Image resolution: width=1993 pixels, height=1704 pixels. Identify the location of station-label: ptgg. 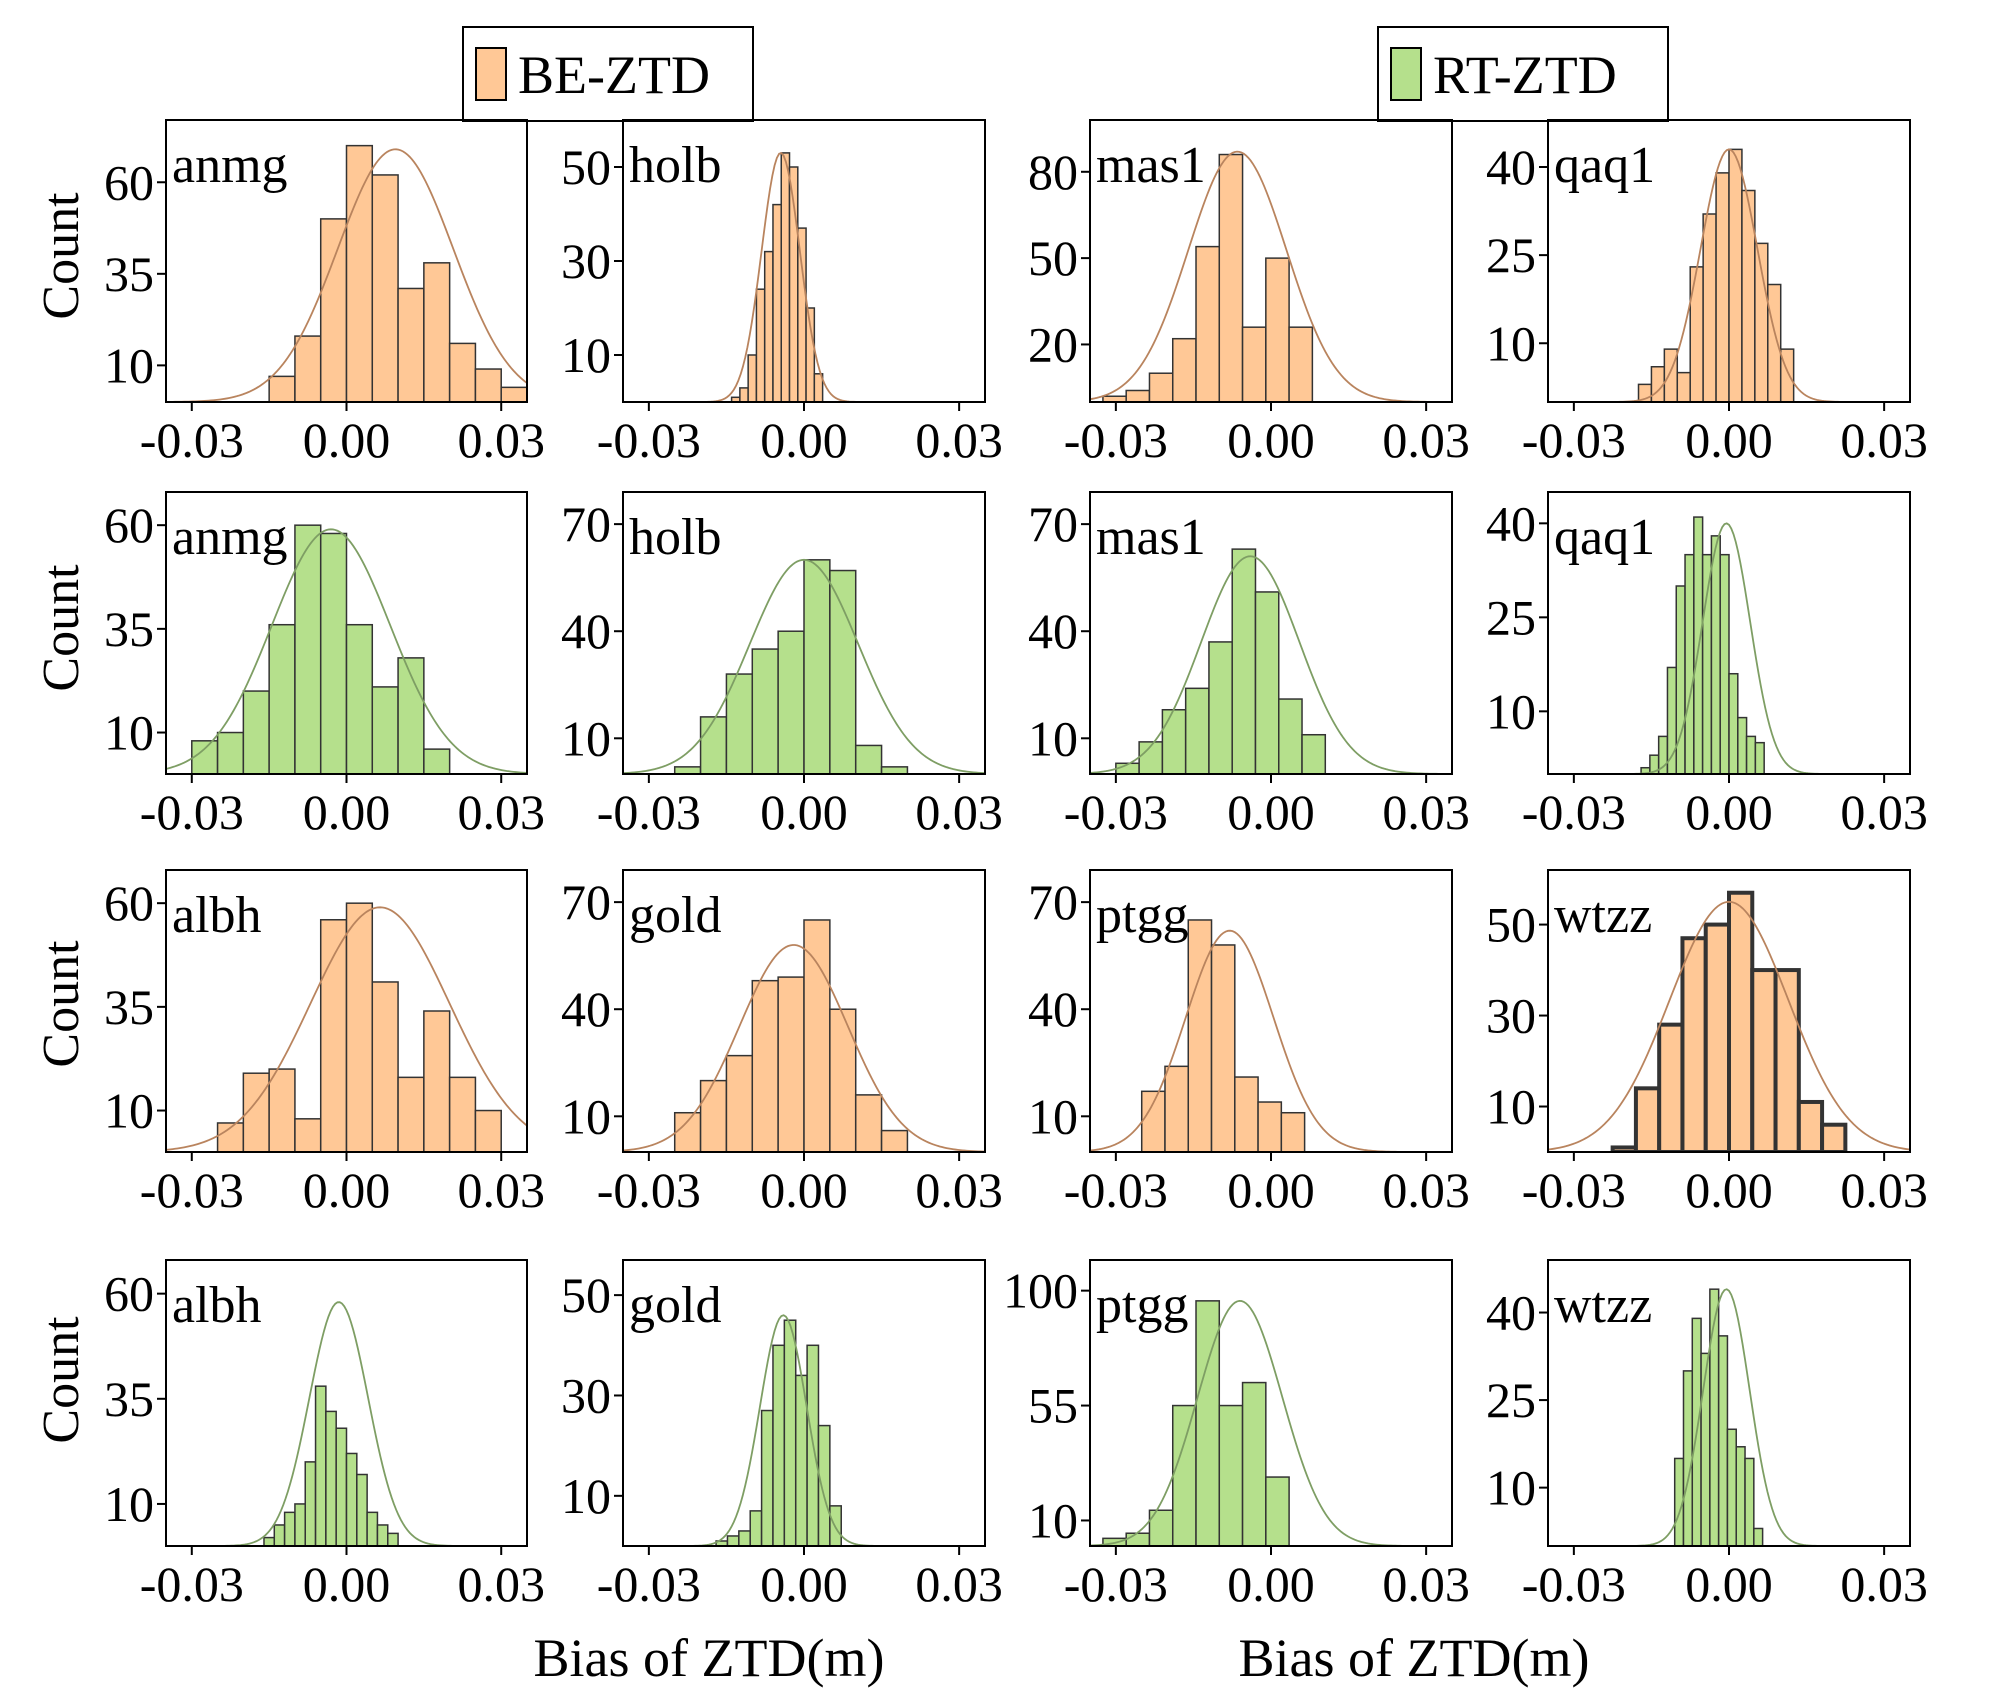
(1142, 1305).